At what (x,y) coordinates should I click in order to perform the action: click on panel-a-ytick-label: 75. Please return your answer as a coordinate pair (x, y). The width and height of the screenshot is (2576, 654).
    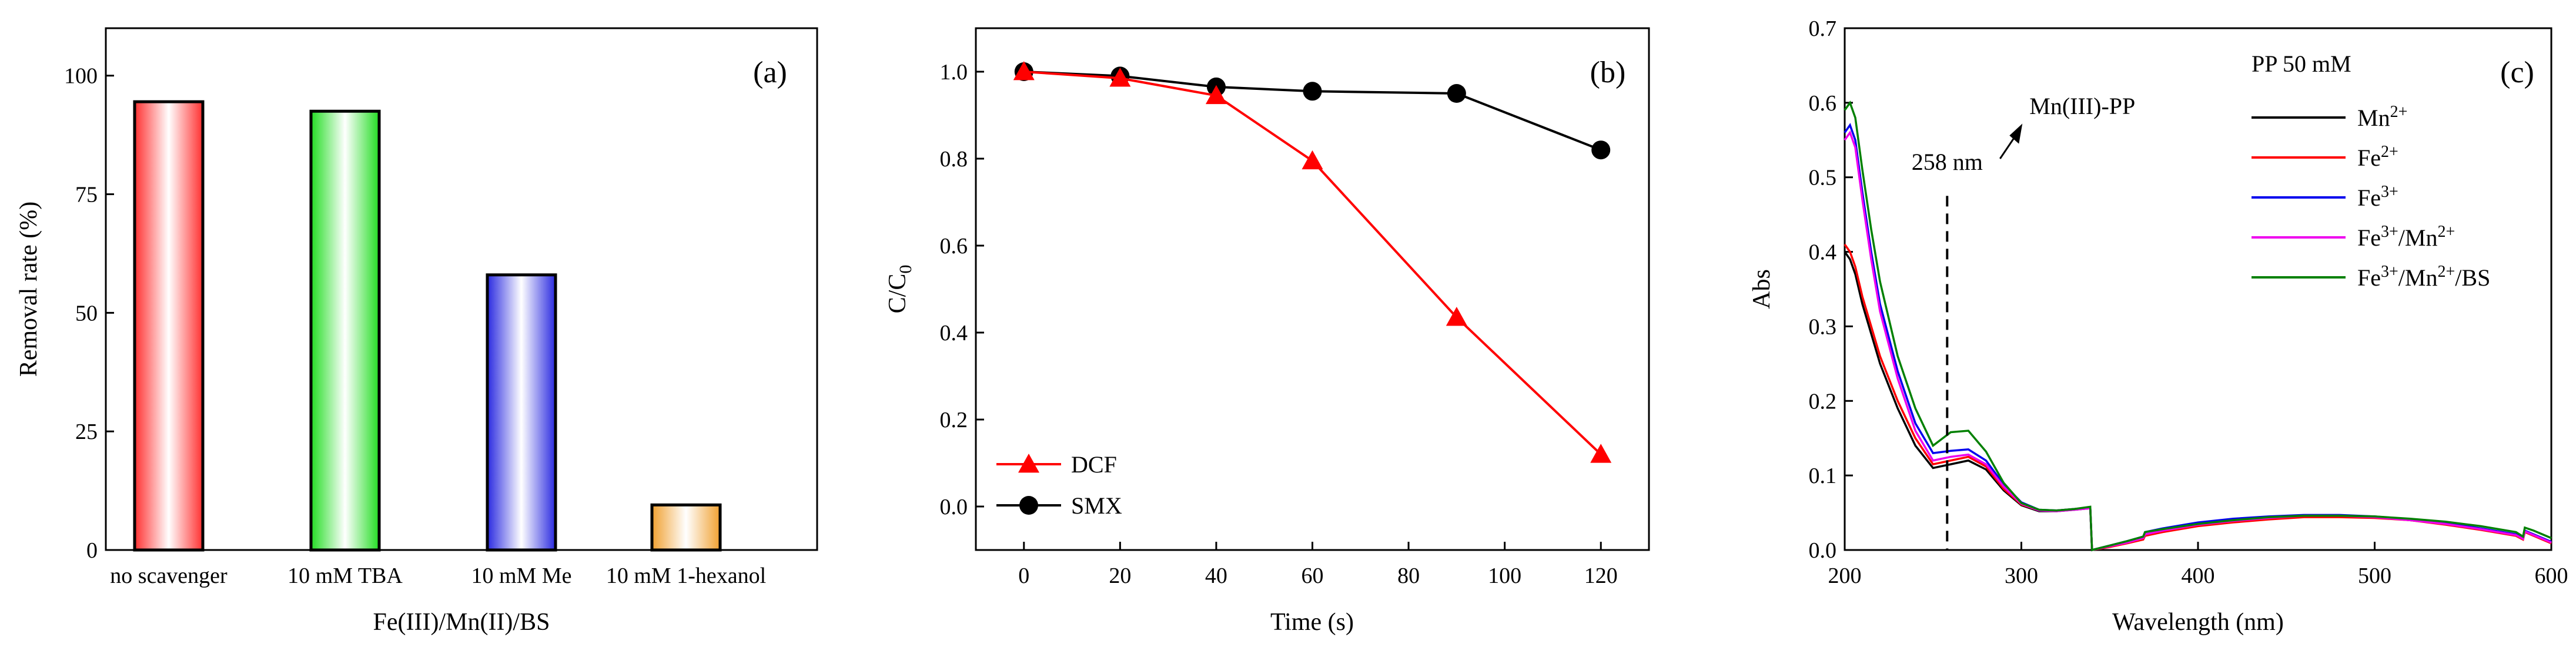
    Looking at the image, I should click on (86, 195).